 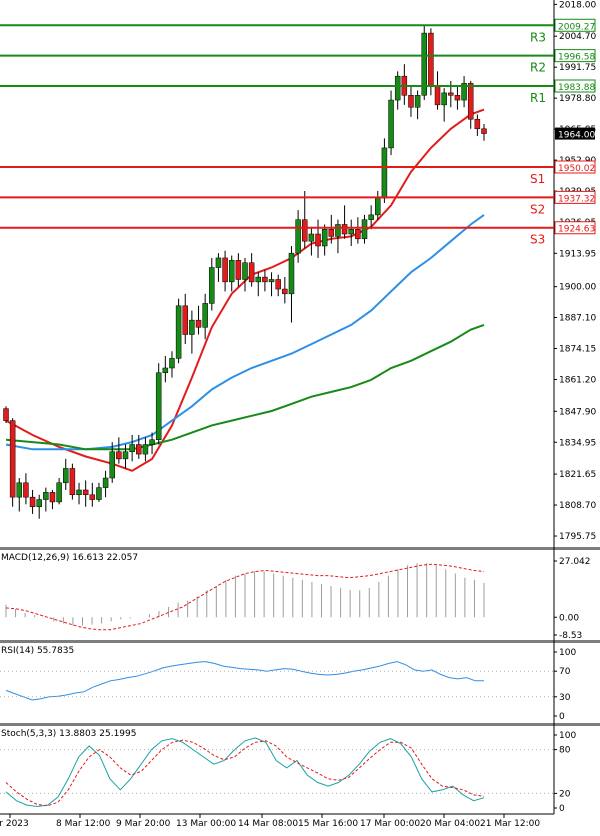 What do you see at coordinates (538, 98) in the screenshot?
I see `level-name-r1: R1` at bounding box center [538, 98].